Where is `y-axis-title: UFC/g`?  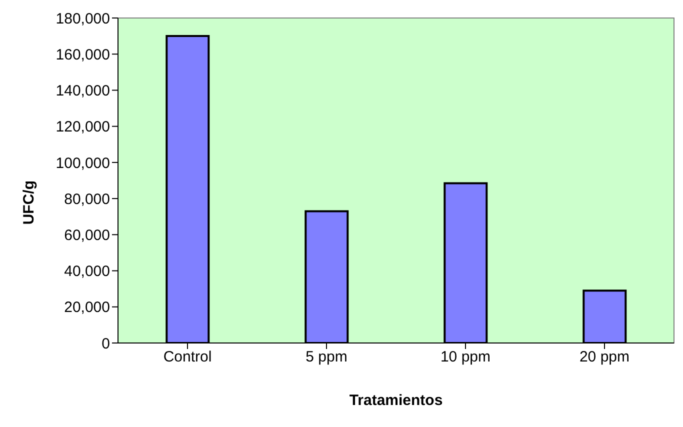
y-axis-title: UFC/g is located at coordinates (29, 202).